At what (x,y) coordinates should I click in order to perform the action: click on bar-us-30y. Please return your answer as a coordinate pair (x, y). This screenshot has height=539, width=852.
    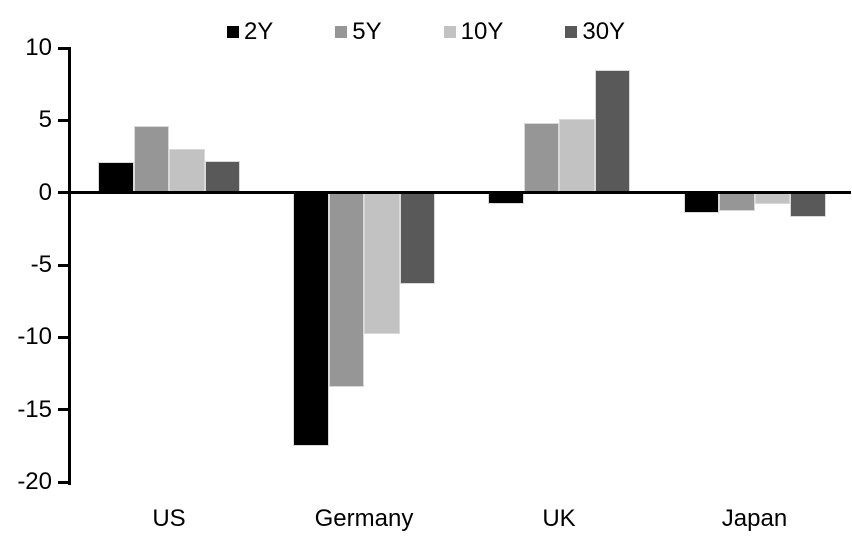
    Looking at the image, I should click on (222, 176).